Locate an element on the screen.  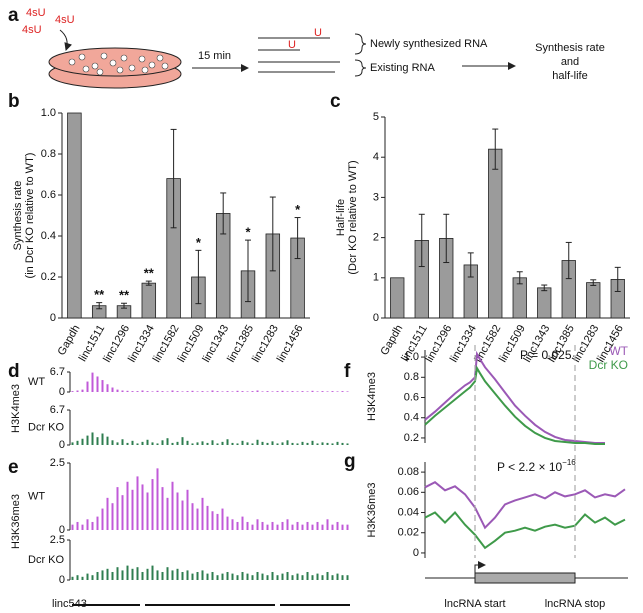
panel-label: f is located at coordinates (347, 371).